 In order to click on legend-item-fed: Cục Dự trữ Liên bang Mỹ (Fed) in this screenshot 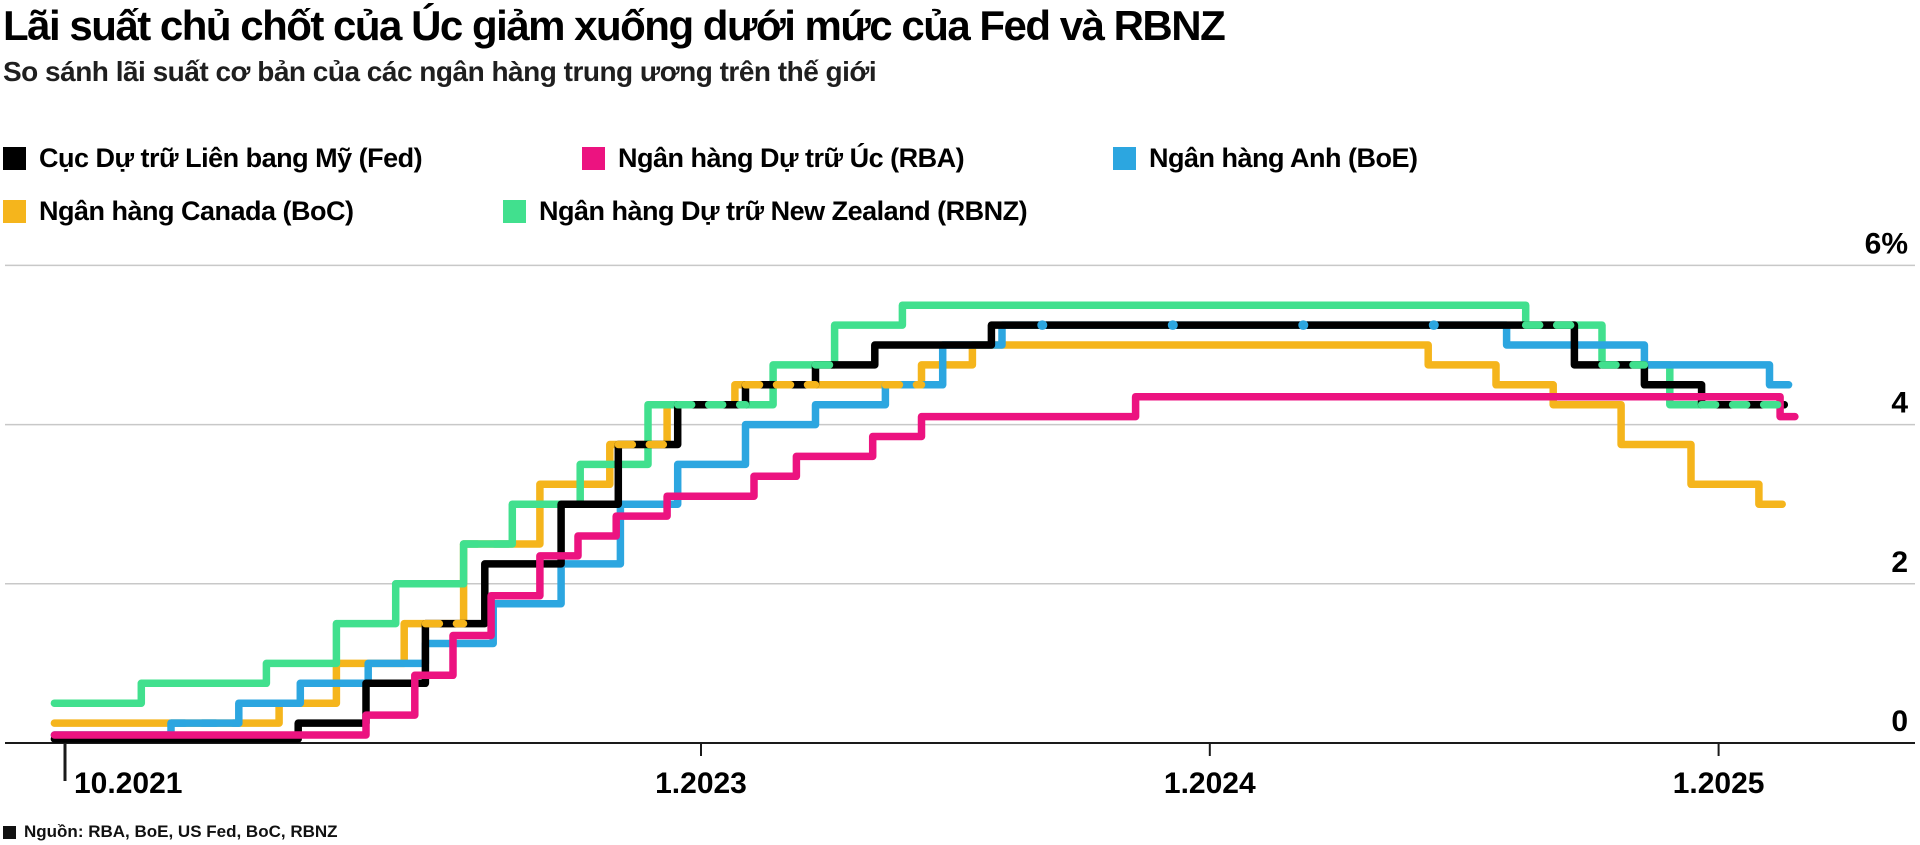, I will do `click(213, 158)`.